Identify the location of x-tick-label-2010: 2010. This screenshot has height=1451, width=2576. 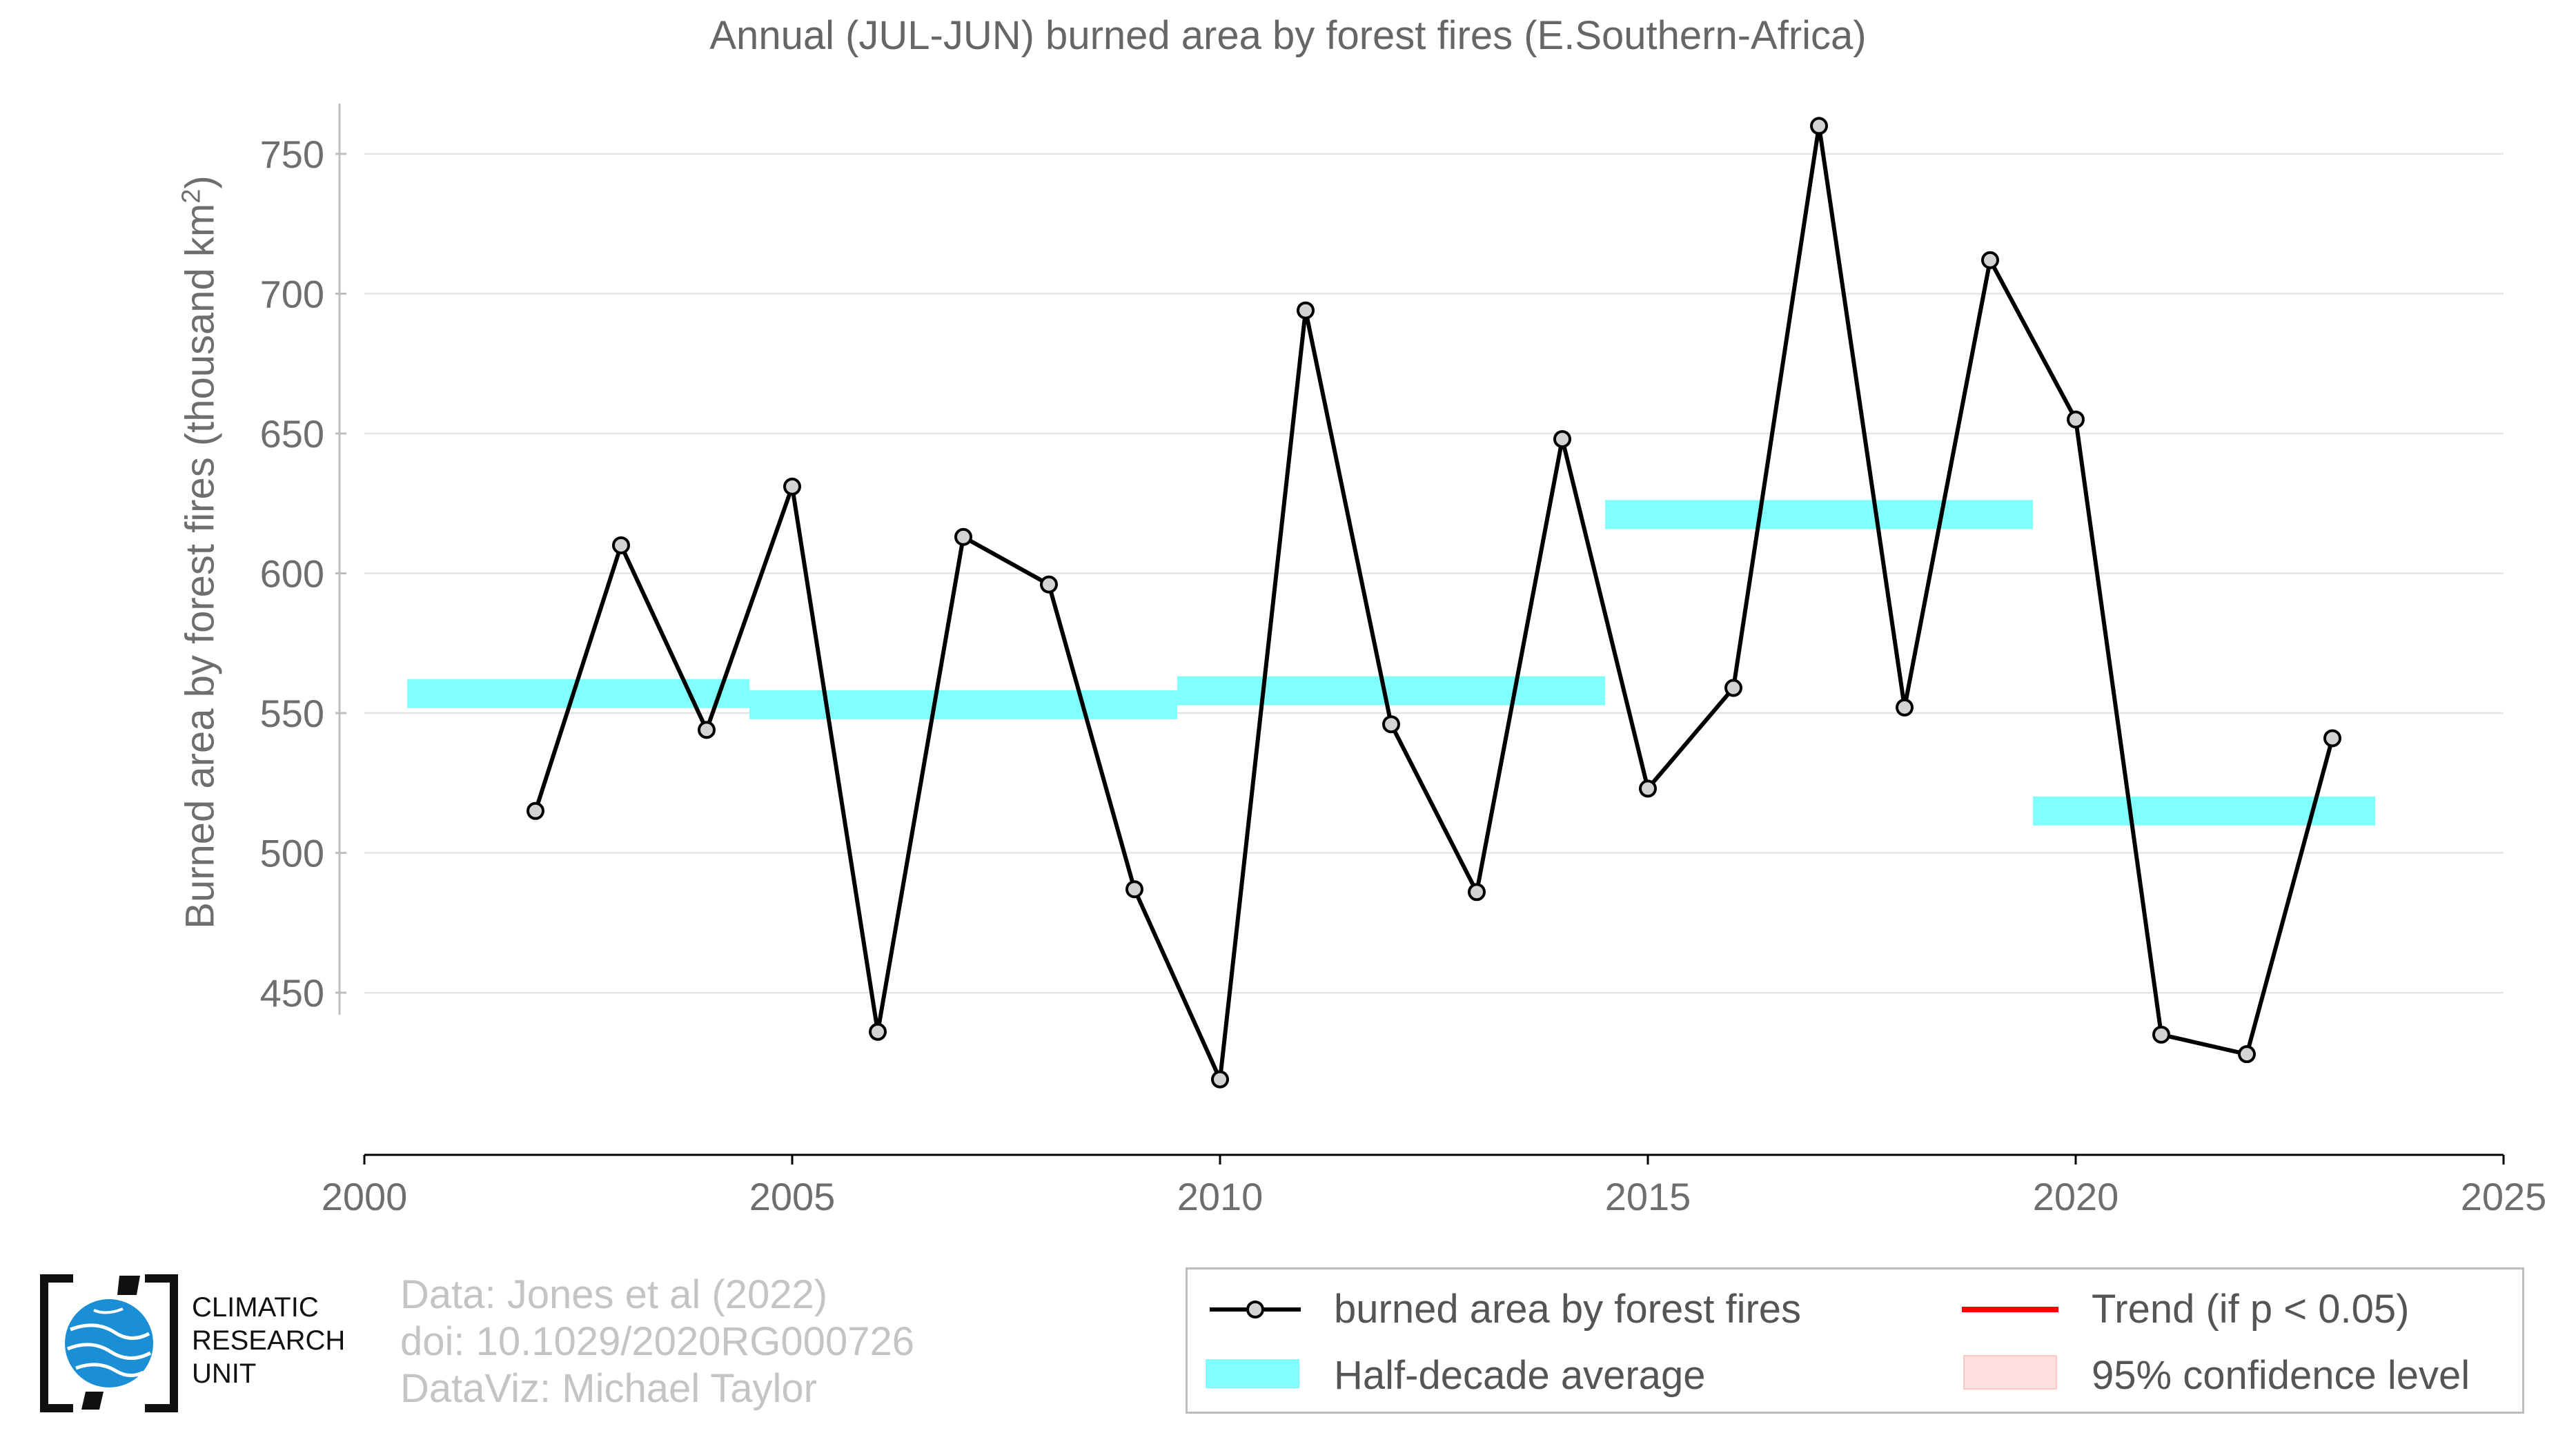
(1220, 1196).